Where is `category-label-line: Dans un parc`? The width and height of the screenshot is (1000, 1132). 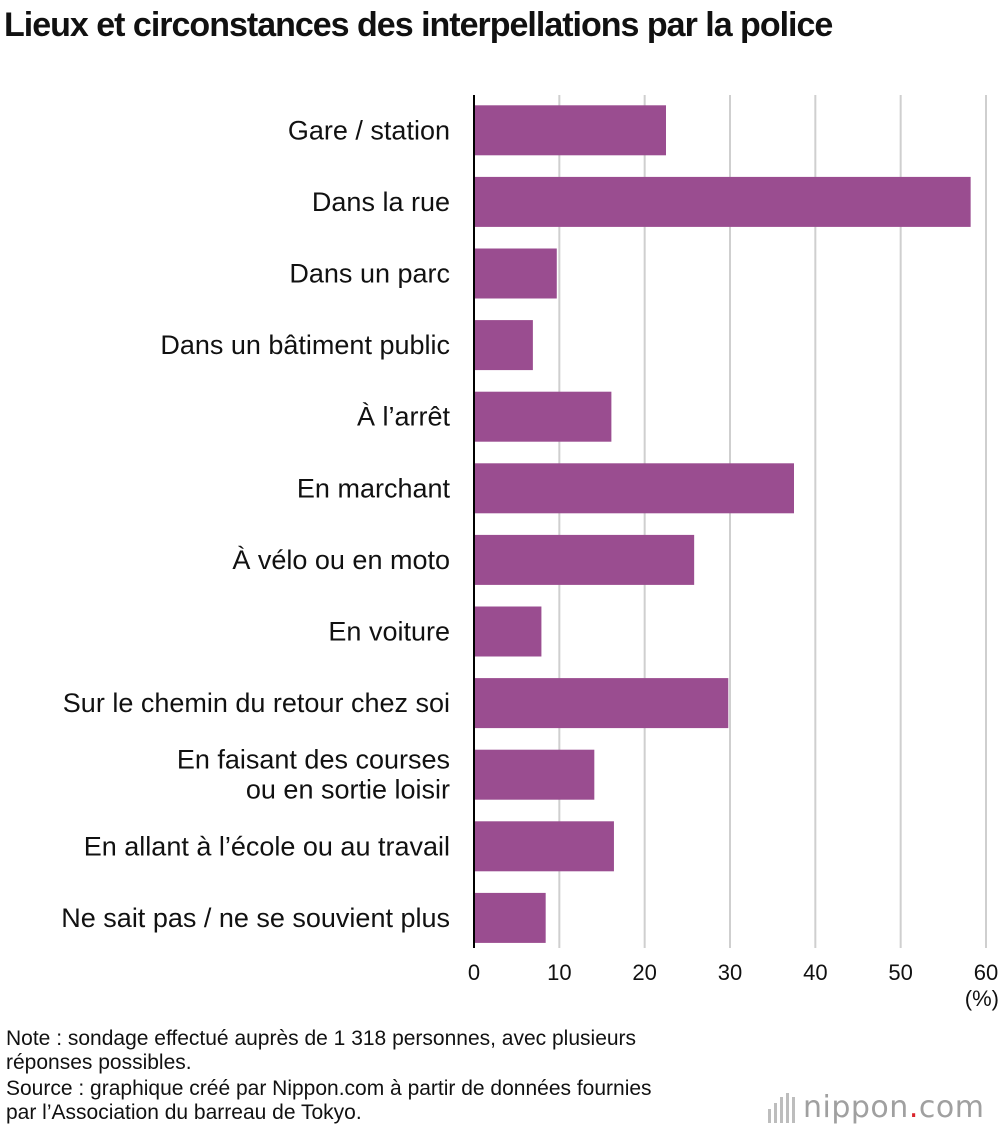 category-label-line: Dans un parc is located at coordinates (369, 274).